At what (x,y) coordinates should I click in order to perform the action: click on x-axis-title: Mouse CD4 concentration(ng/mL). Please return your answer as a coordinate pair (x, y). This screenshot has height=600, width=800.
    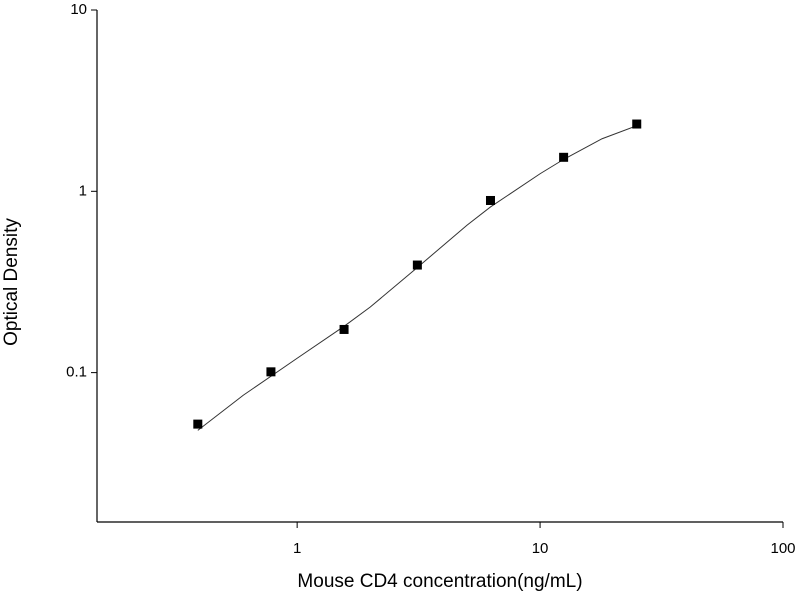
    Looking at the image, I should click on (439, 581).